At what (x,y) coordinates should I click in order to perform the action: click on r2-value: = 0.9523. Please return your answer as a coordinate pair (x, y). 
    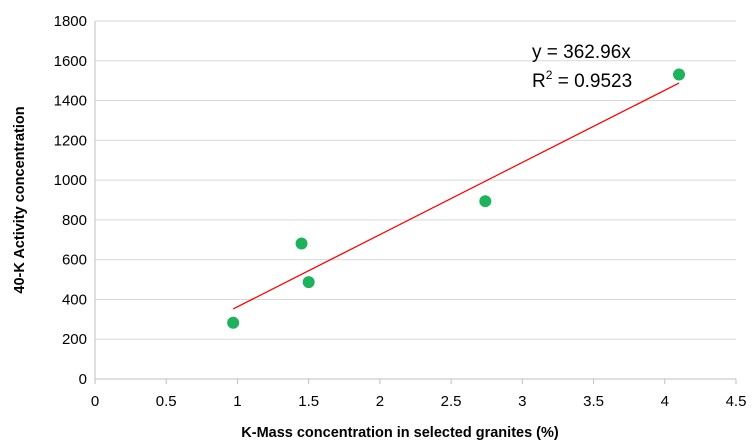
    Looking at the image, I should click on (592, 81).